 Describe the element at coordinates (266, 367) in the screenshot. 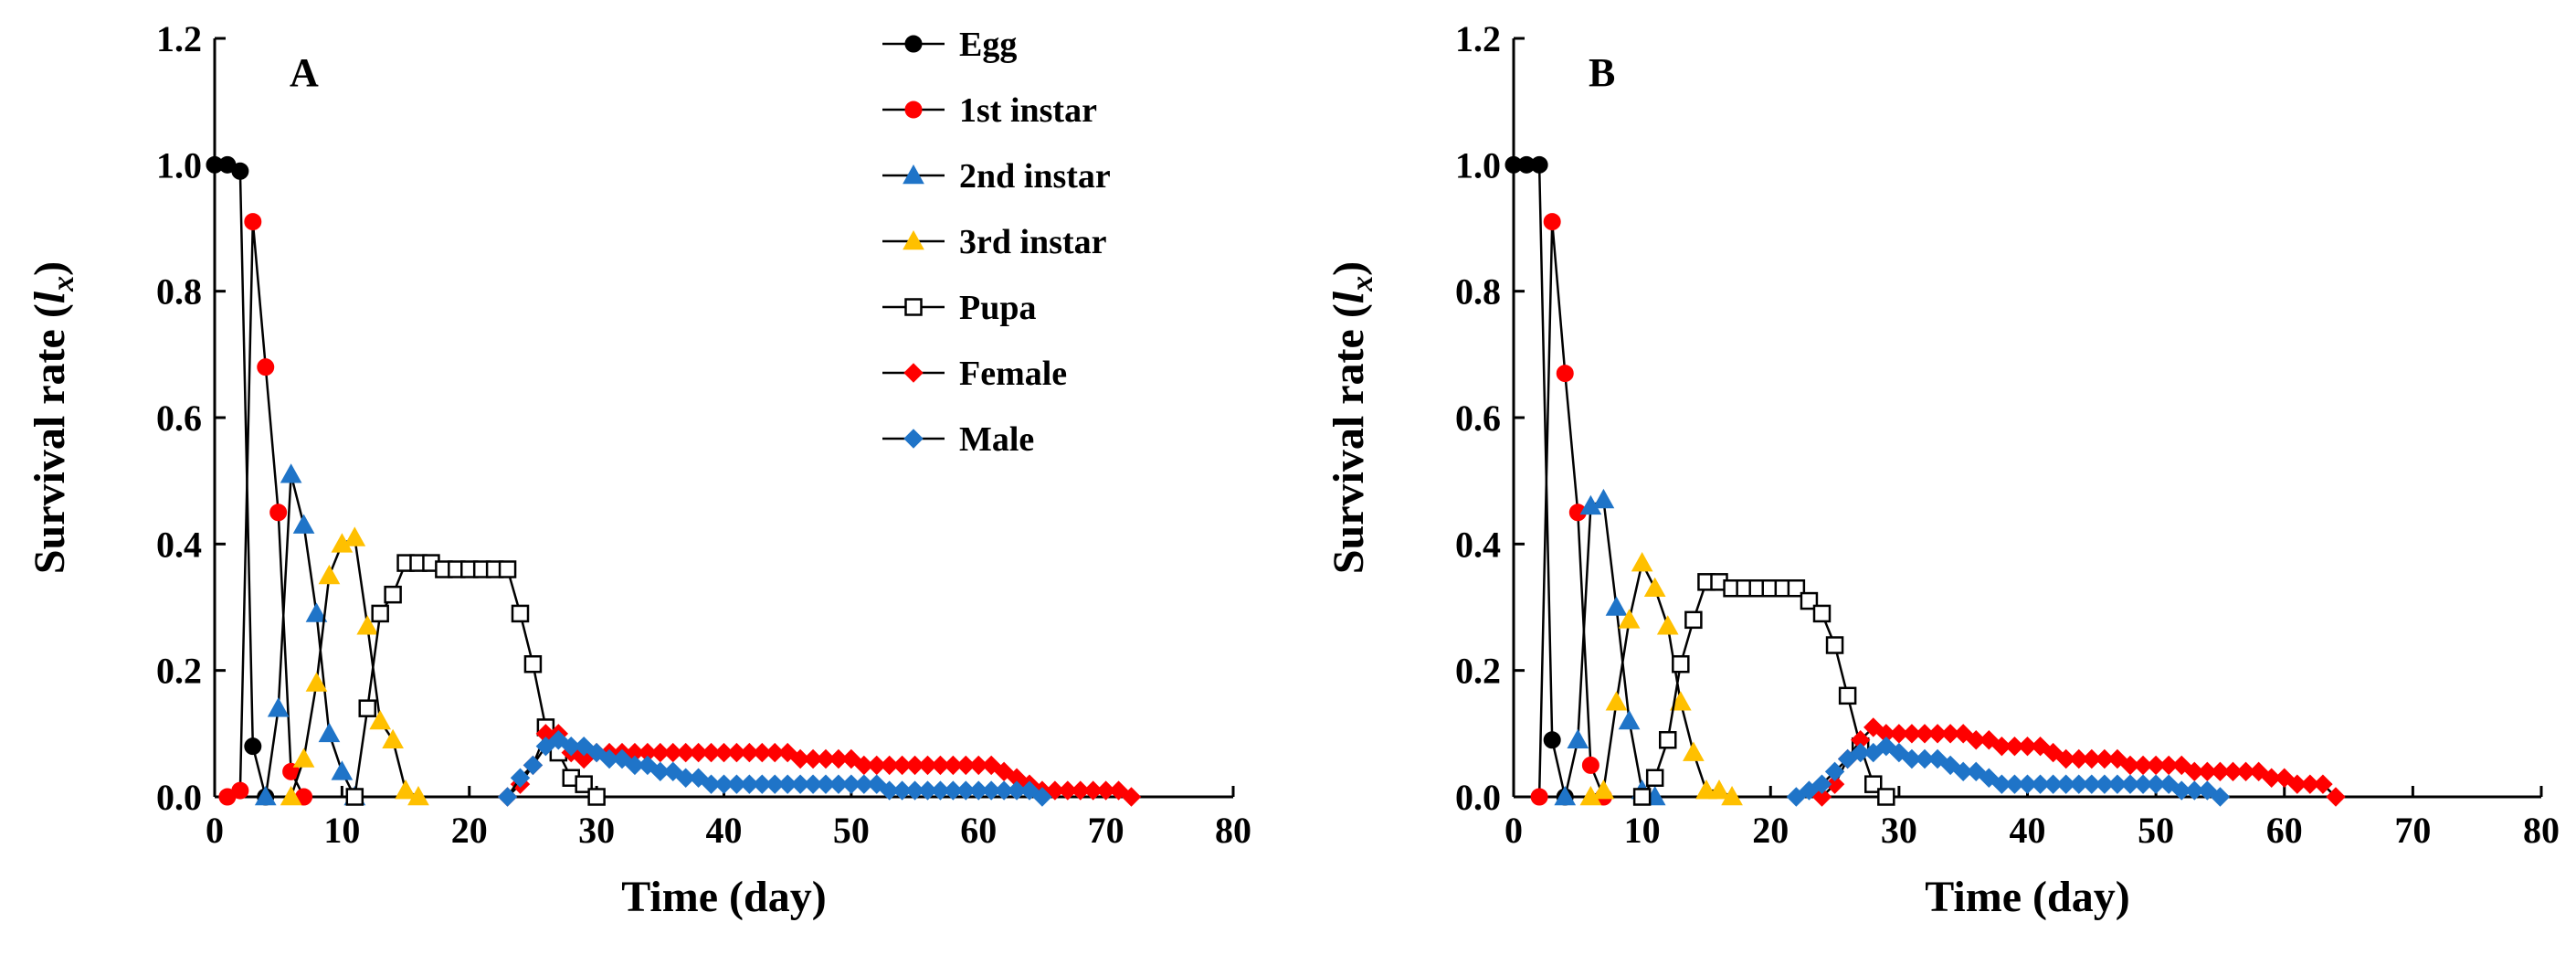

I see `data-point-first` at that location.